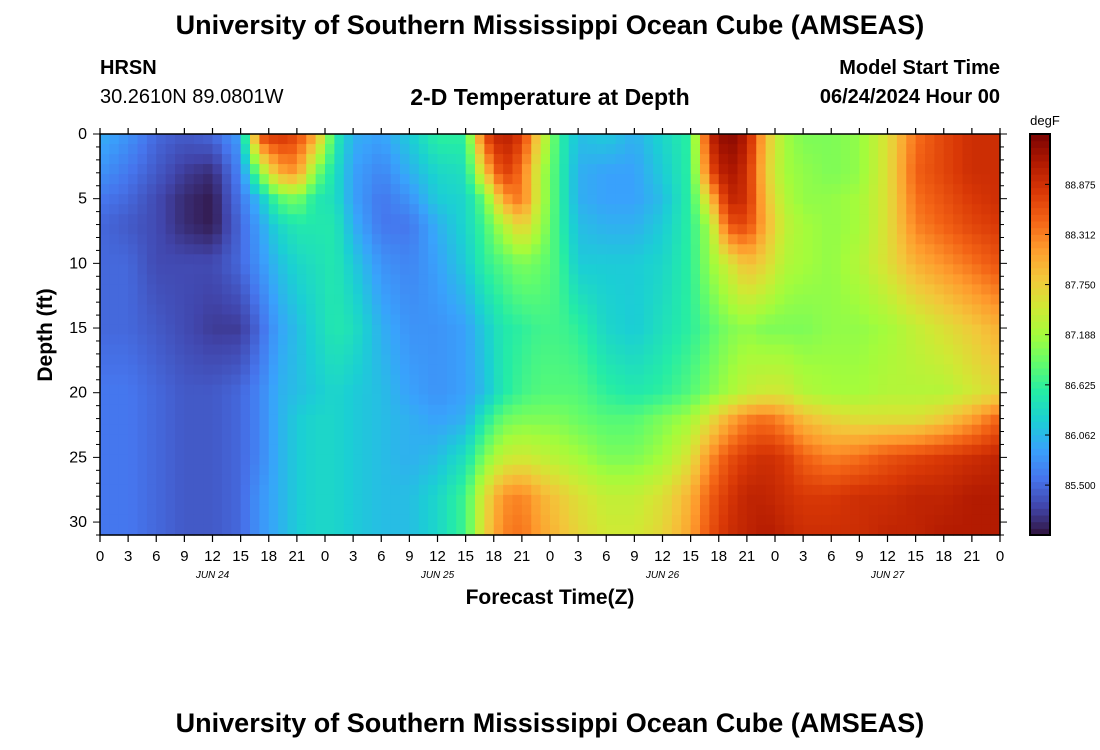  Describe the element at coordinates (775, 556) in the screenshot. I see `x-tick-label: 0` at that location.